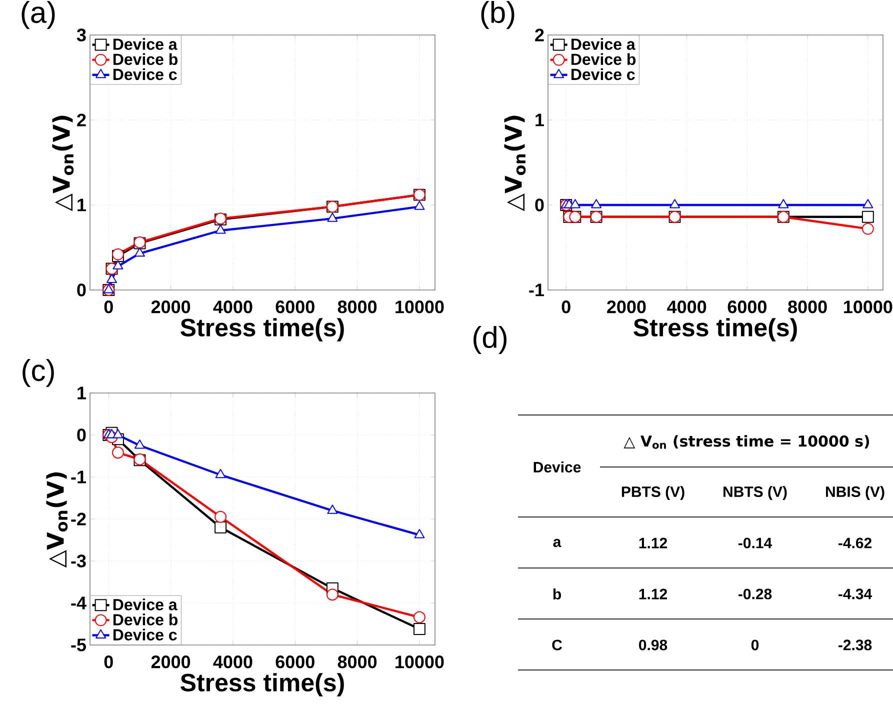  What do you see at coordinates (78, 603) in the screenshot?
I see `y-tick-label: -4` at bounding box center [78, 603].